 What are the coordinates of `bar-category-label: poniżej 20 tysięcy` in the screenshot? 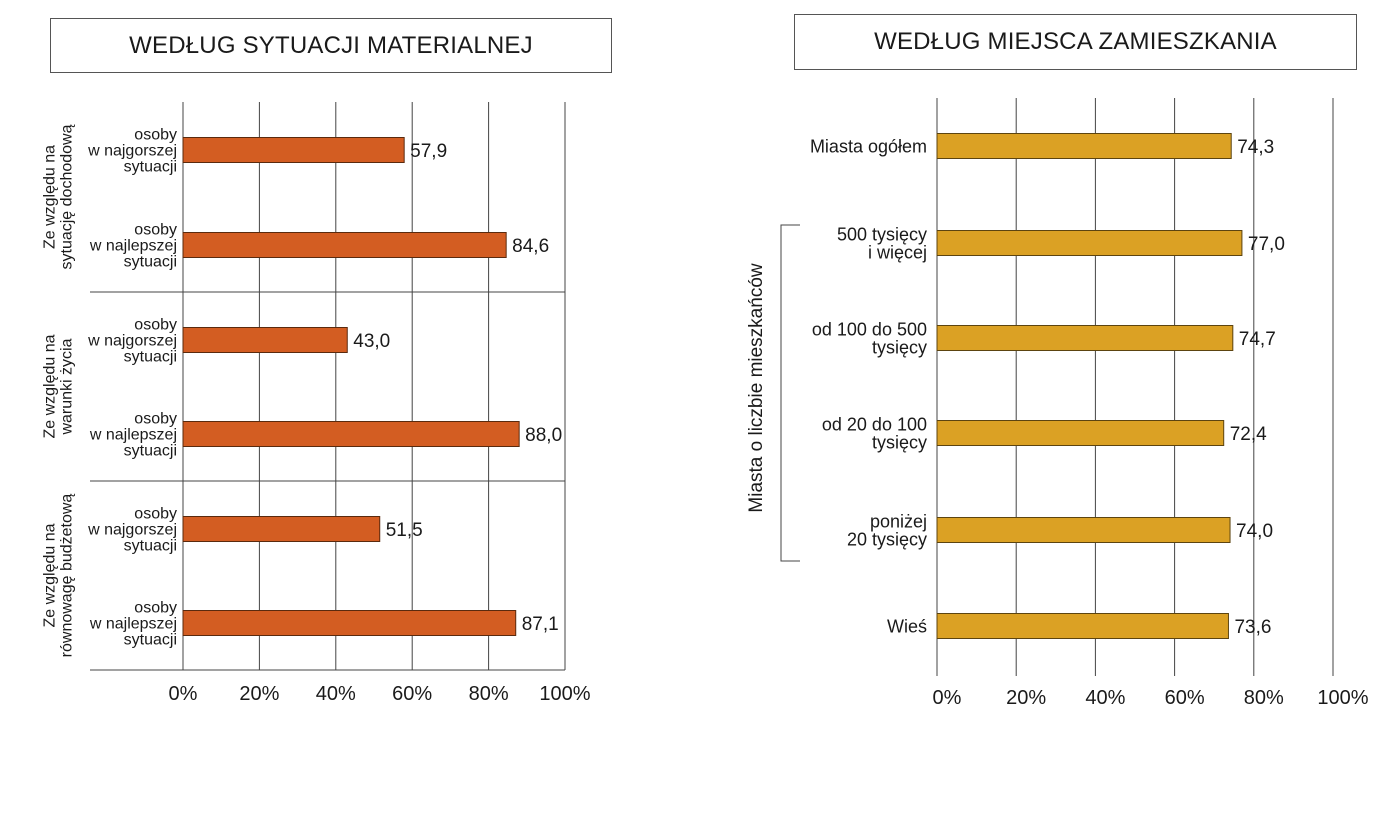 It's located at (887, 530).